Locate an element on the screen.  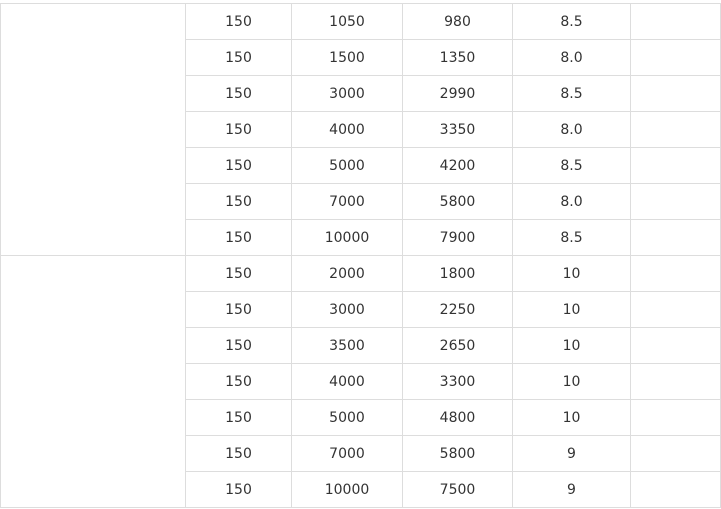
table-row: 150 7000 5800 8.0 is located at coordinates (361, 201).